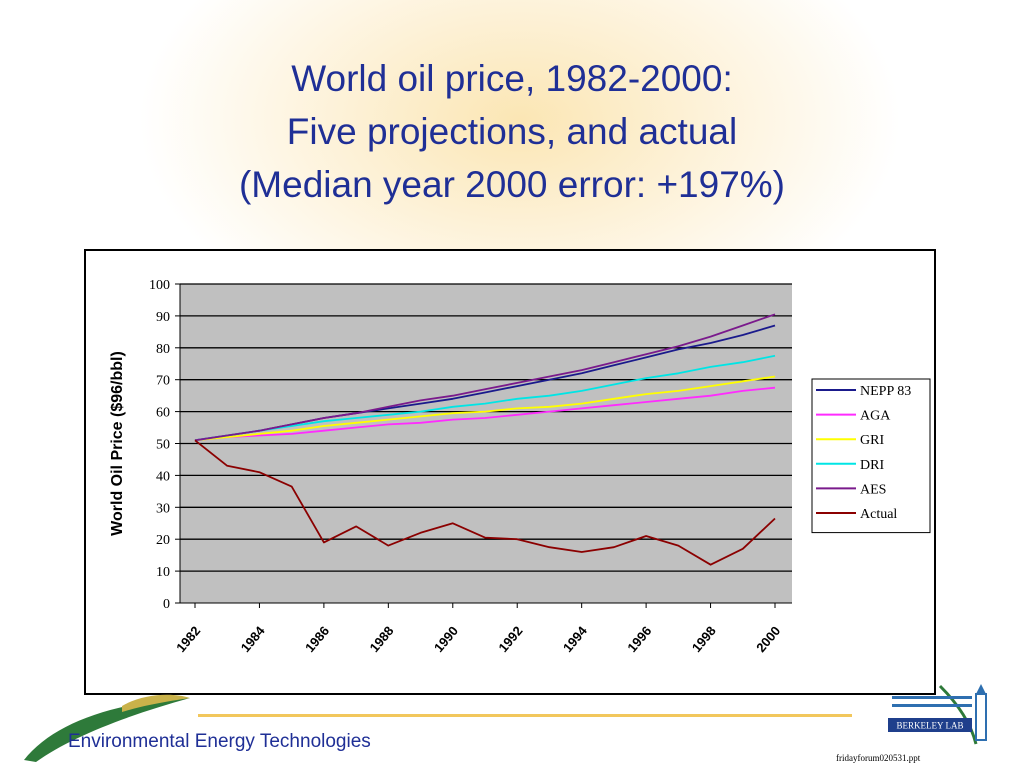 The image size is (1024, 768). Describe the element at coordinates (485, 502) in the screenshot. I see `series-line-actual` at that location.